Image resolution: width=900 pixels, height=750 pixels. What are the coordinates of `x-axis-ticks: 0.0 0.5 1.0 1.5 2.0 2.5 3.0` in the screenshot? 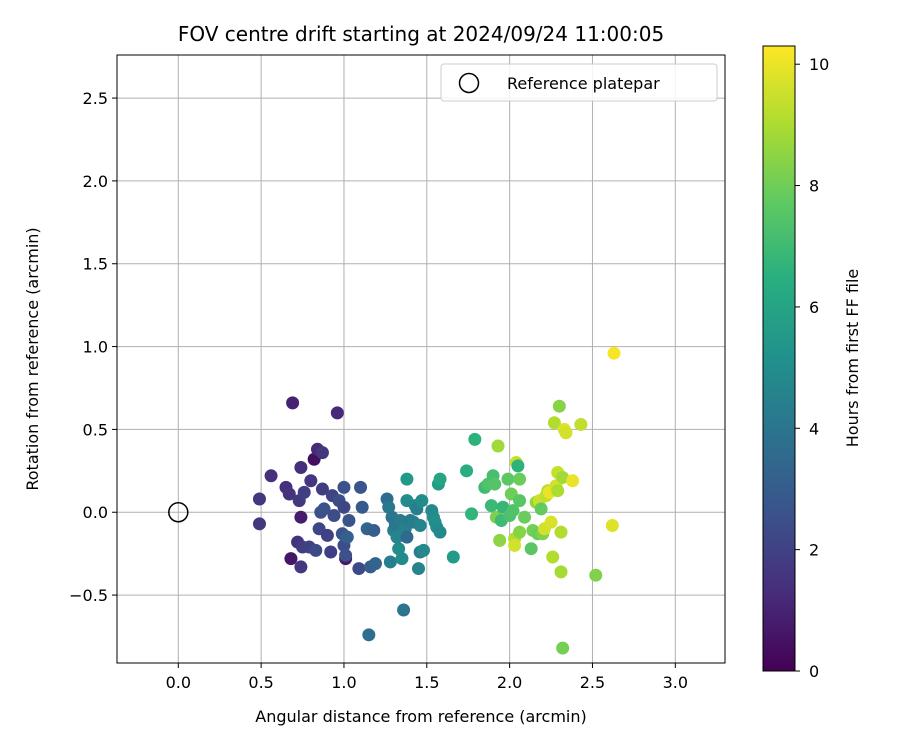 It's located at (427, 677).